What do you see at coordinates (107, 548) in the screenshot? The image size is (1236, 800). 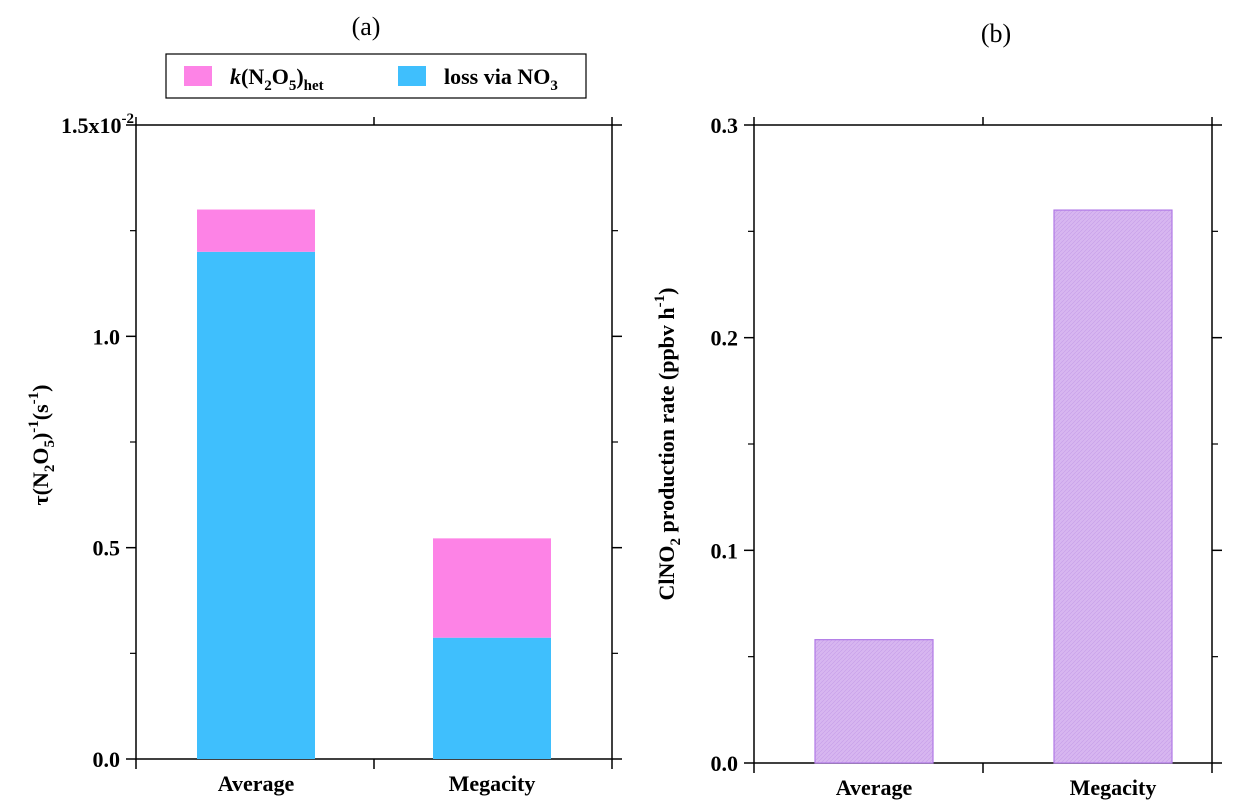 I see `y-tick-label: 0.5` at bounding box center [107, 548].